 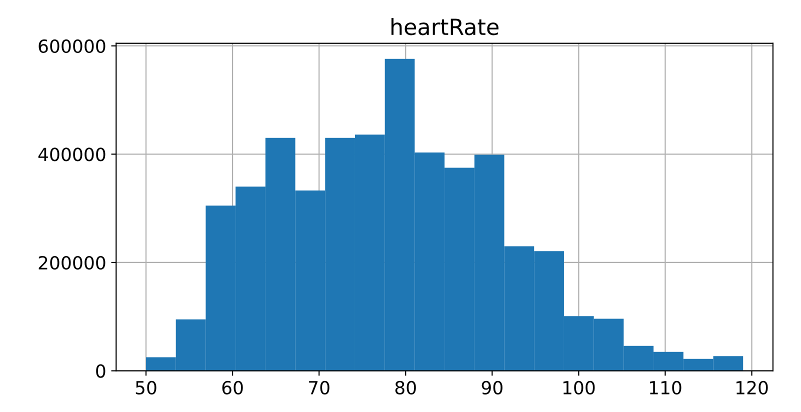 I want to click on chart-title: heartRate, so click(x=444, y=27).